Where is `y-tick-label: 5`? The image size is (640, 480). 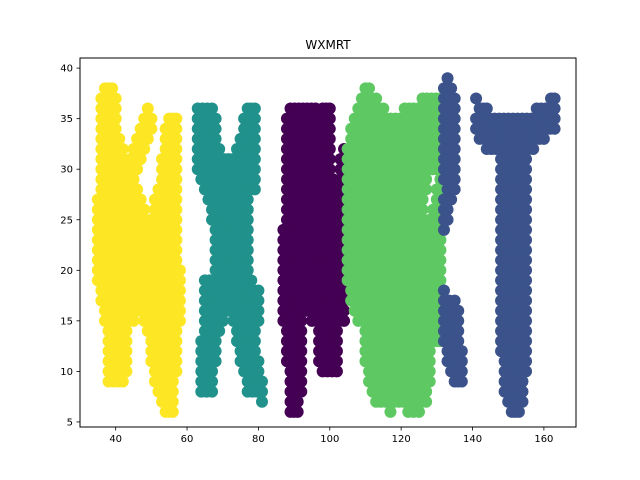 y-tick-label: 5 is located at coordinates (70, 422).